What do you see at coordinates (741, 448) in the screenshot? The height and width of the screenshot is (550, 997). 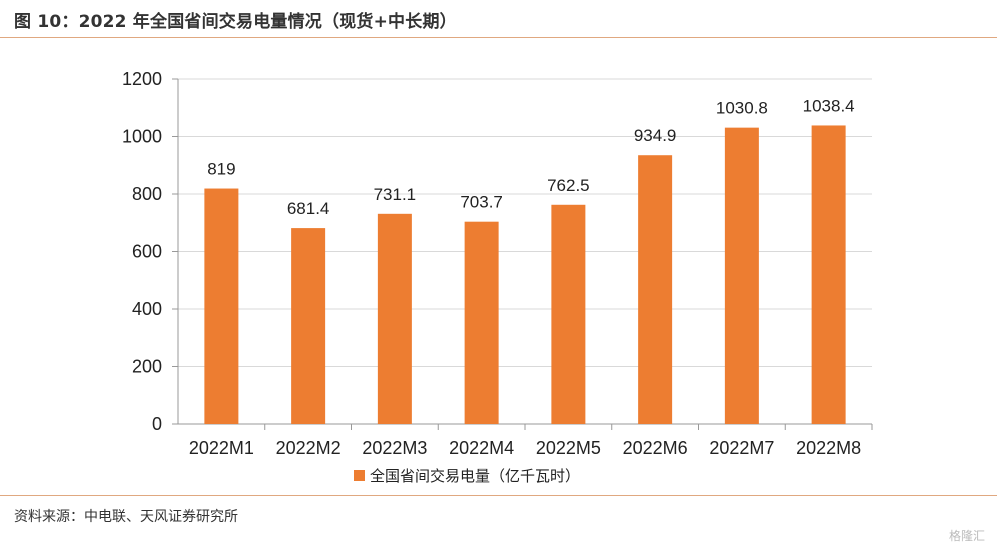 I see `x-tick-label: 2022M7` at bounding box center [741, 448].